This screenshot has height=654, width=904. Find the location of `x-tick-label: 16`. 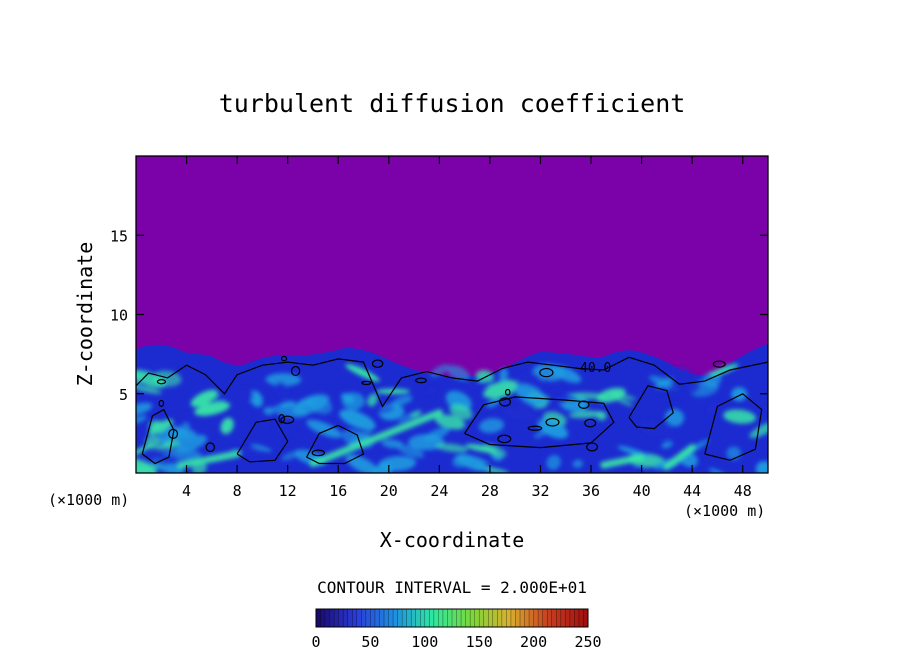

x-tick-label: 16 is located at coordinates (338, 491).